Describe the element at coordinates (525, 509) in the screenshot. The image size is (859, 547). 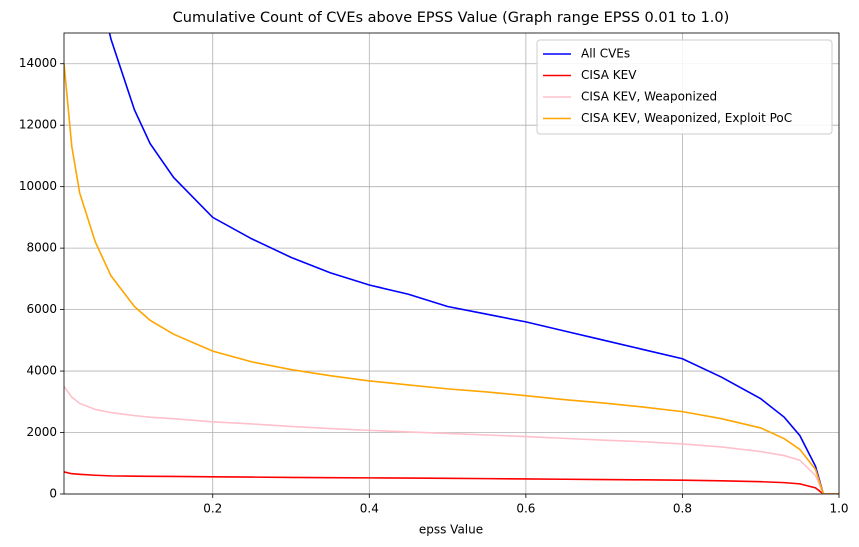
I see `x-tick-label: 0.6` at that location.